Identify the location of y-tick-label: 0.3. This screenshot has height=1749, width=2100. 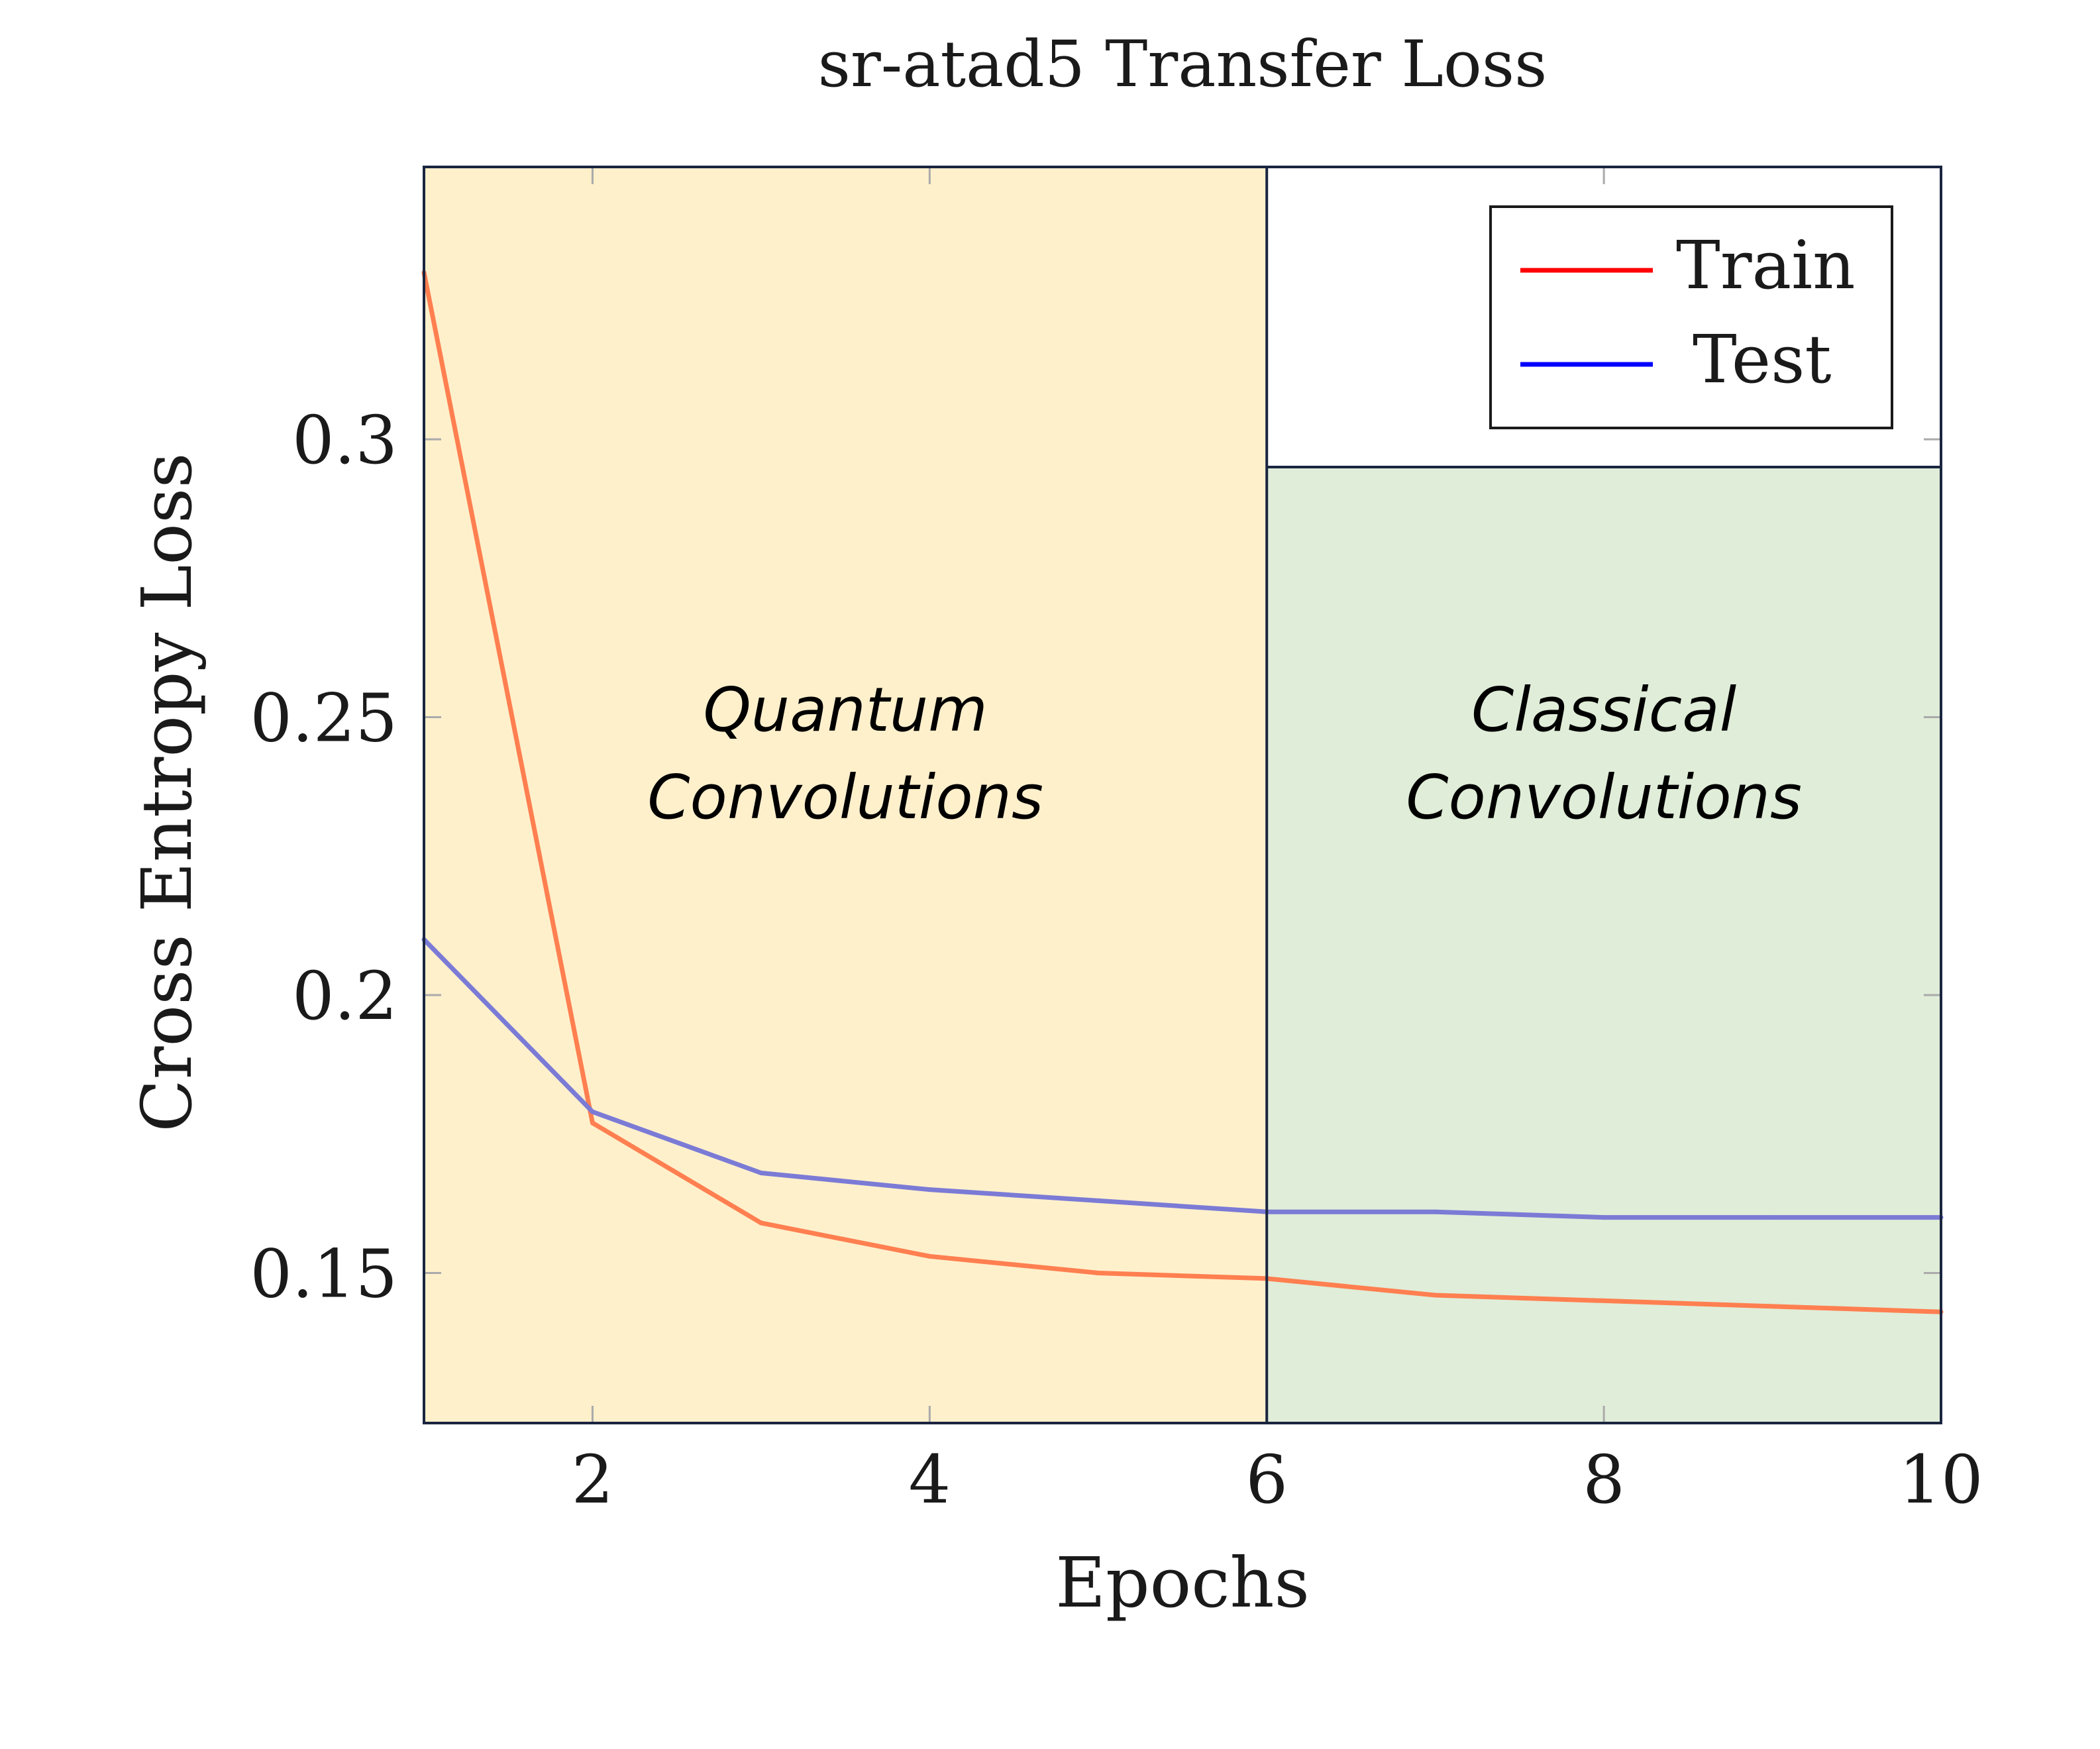
(344, 440).